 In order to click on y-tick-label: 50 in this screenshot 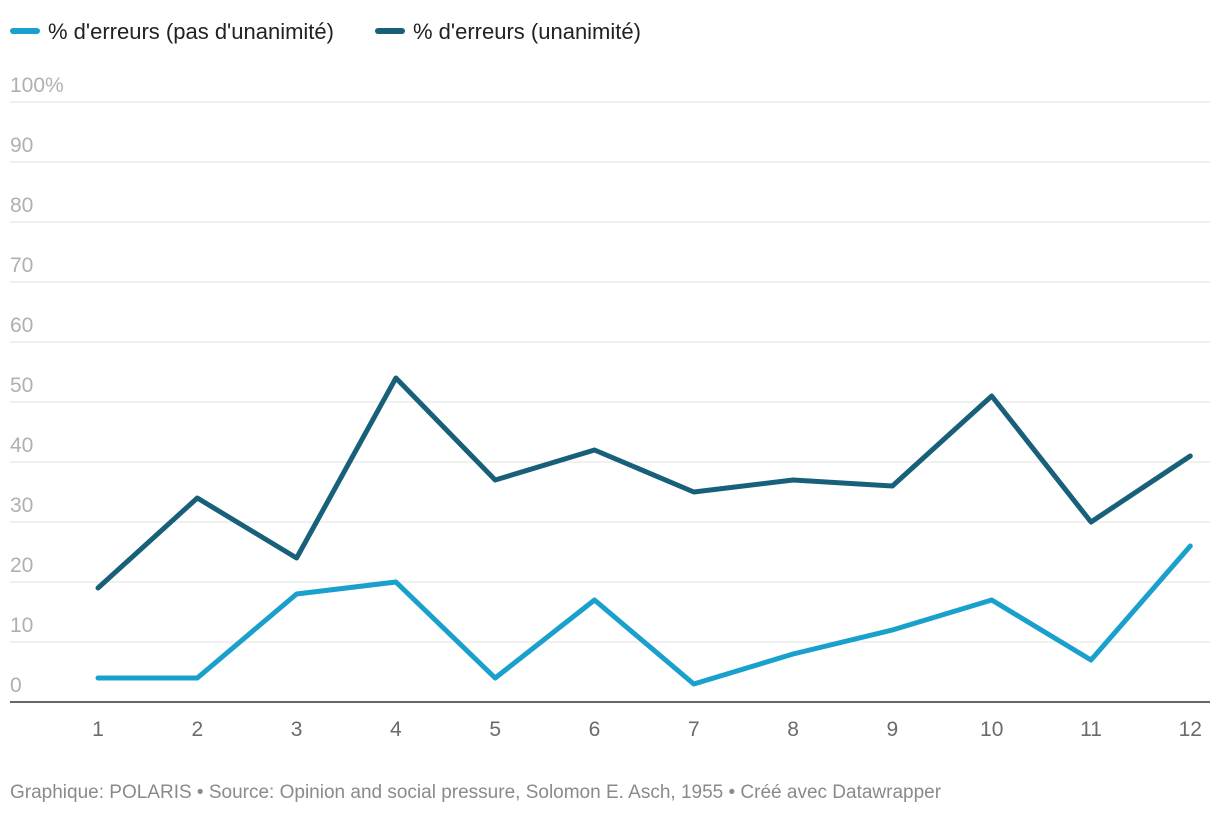, I will do `click(21, 385)`.